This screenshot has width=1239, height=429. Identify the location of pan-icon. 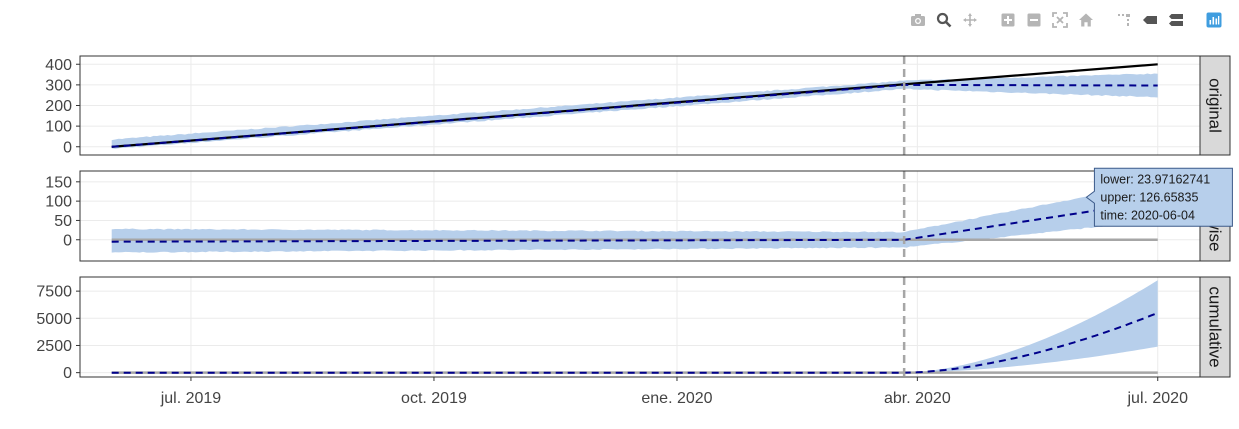
(970, 20).